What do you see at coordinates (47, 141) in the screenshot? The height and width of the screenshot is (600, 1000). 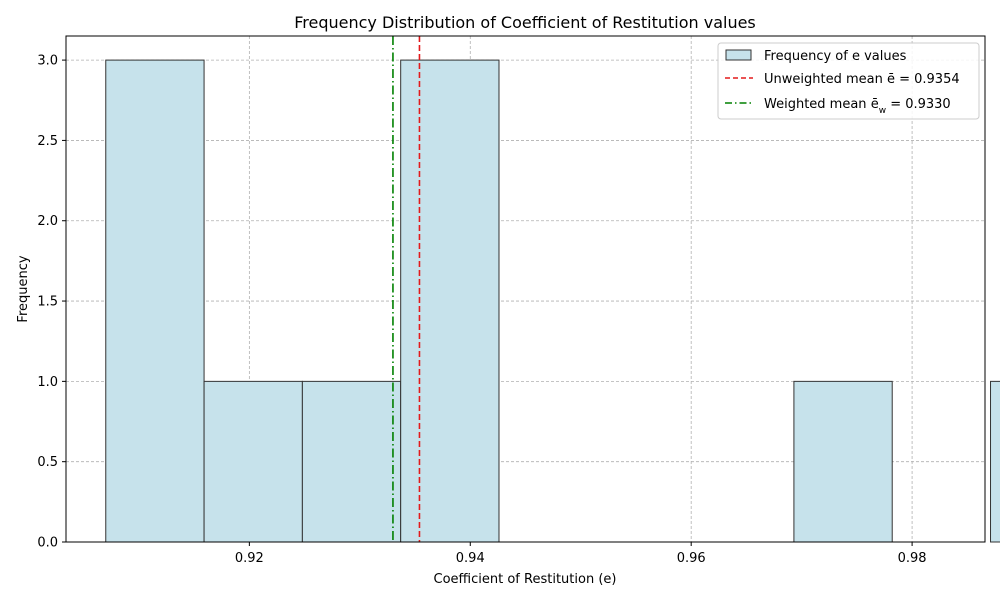 I see `y-tick-label: 2.5` at bounding box center [47, 141].